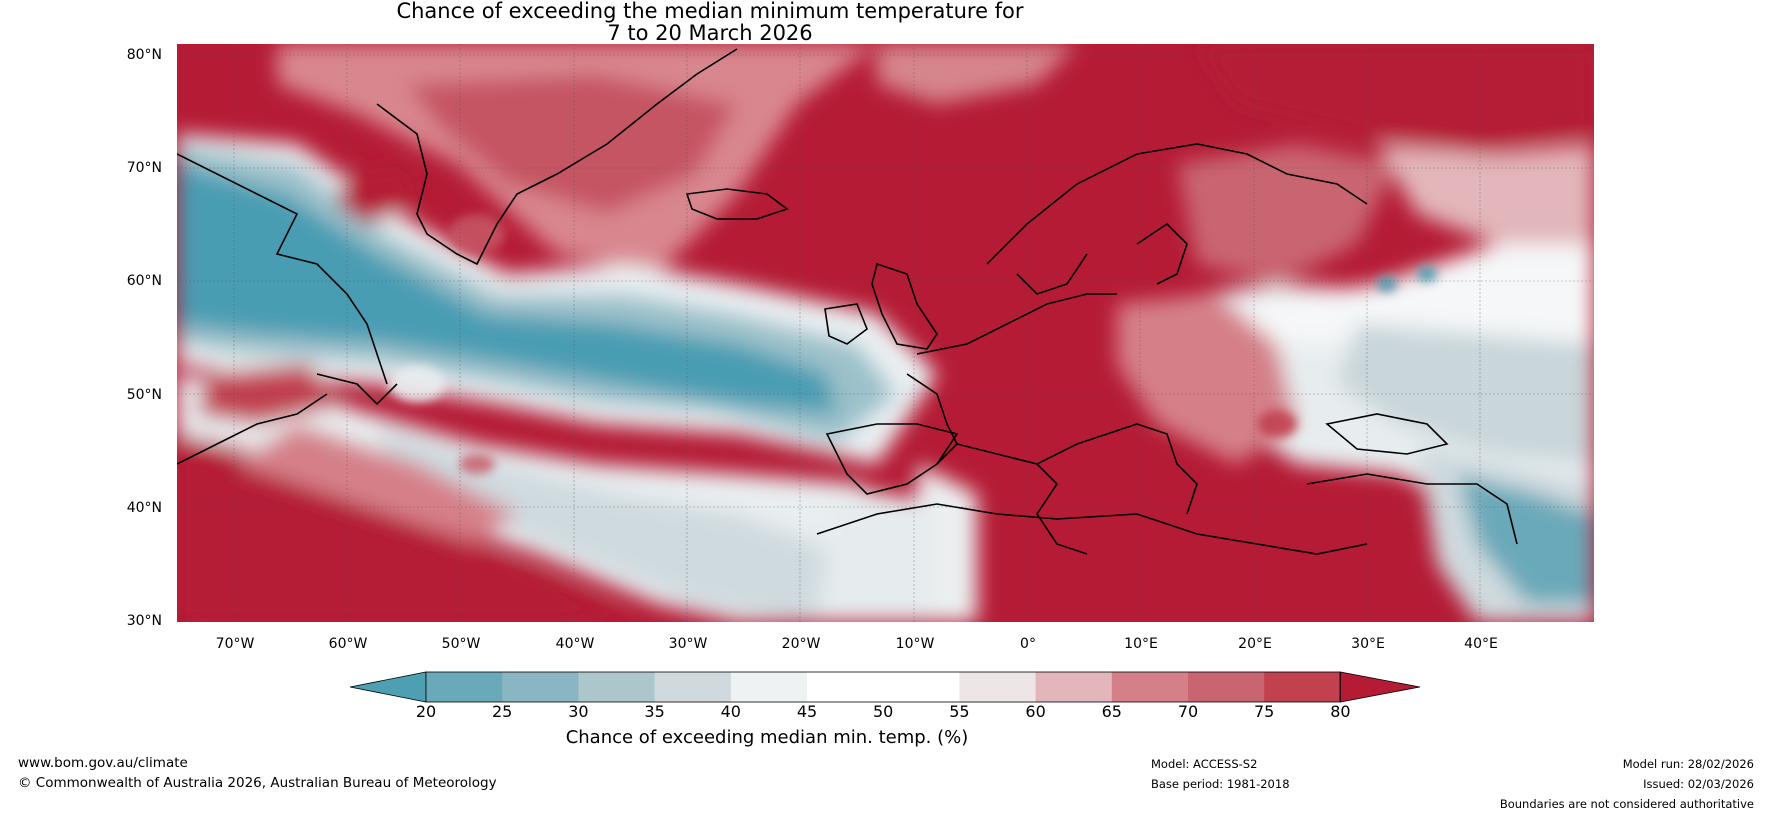 The image size is (1770, 816). Describe the element at coordinates (144, 168) in the screenshot. I see `lat-label-70n: 70°N` at that location.